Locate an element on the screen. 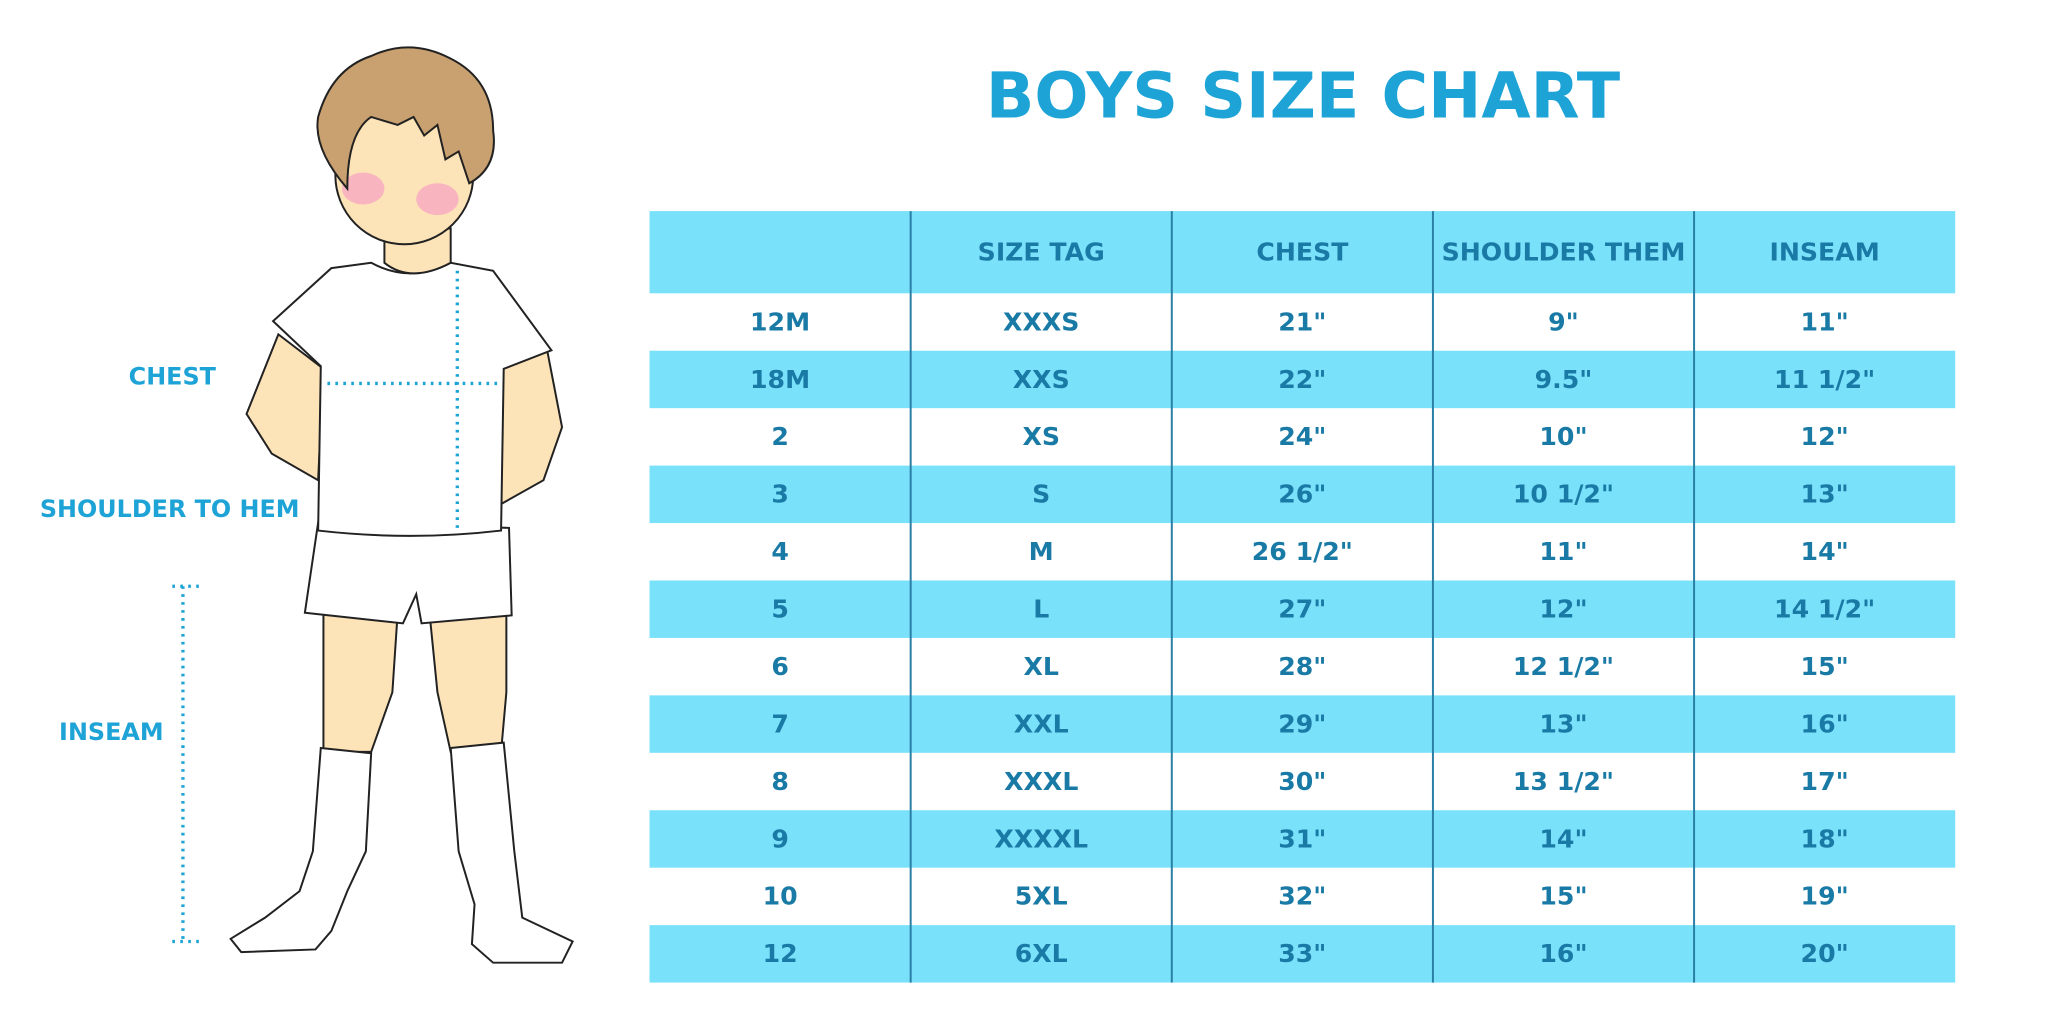 This screenshot has height=1024, width=2048. table-cell: 19" is located at coordinates (1825, 896).